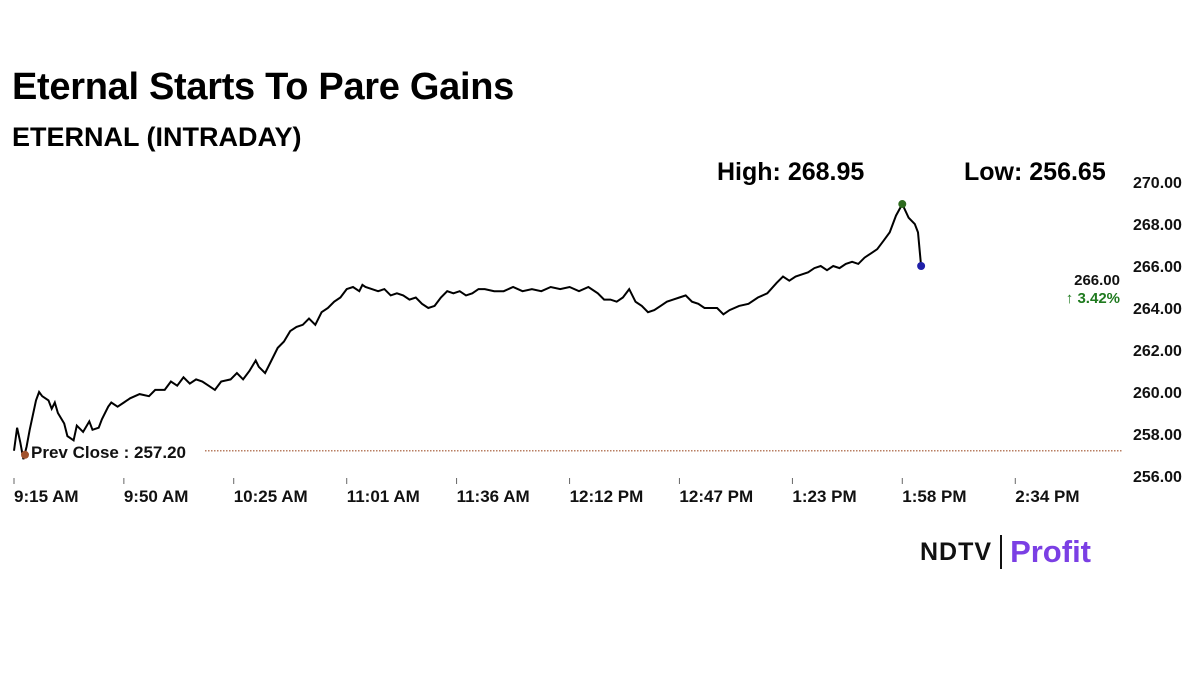  Describe the element at coordinates (1157, 435) in the screenshot. I see `y-tick-label: 258.00` at that location.